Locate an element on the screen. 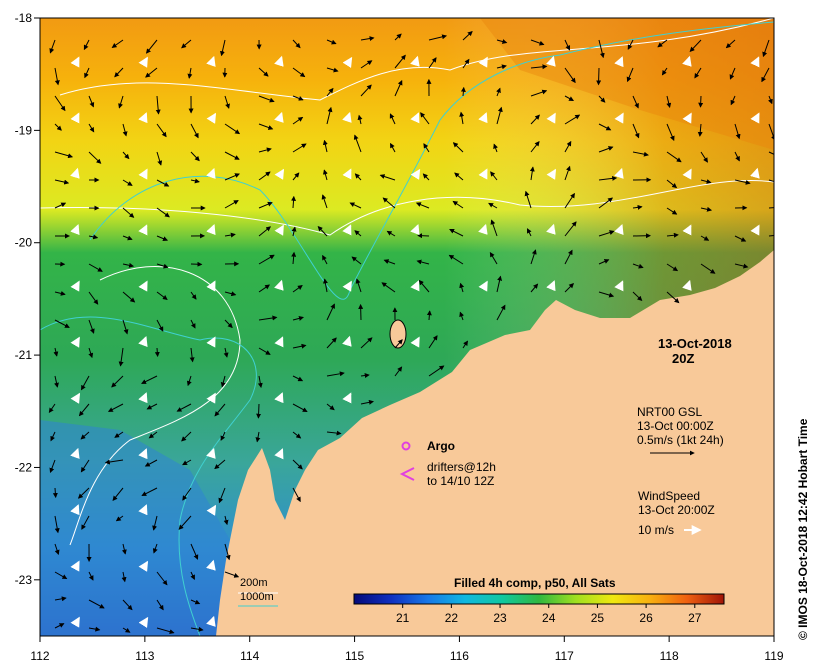  drifter-marker is located at coordinates (407, 474).